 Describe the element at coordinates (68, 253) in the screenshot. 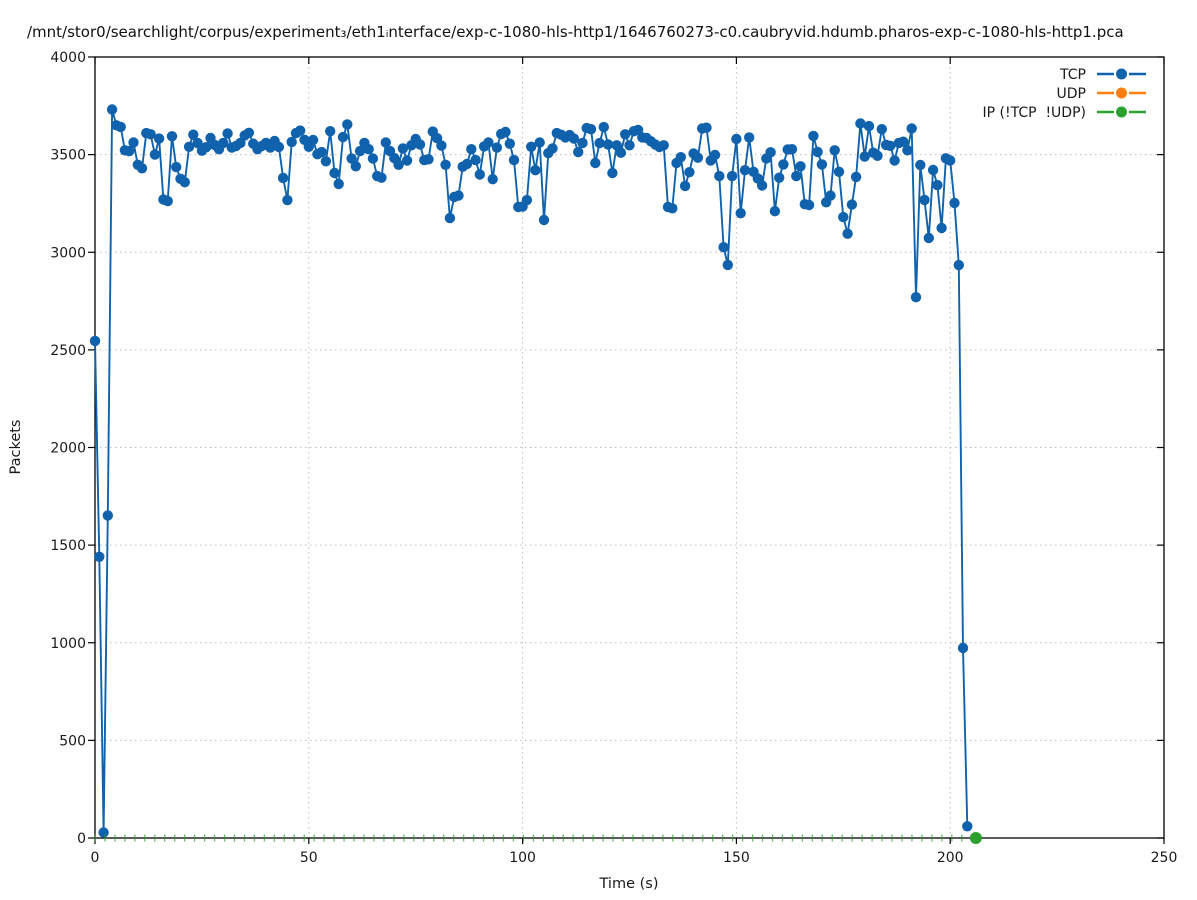

I see `y-tick-label: 3000` at that location.